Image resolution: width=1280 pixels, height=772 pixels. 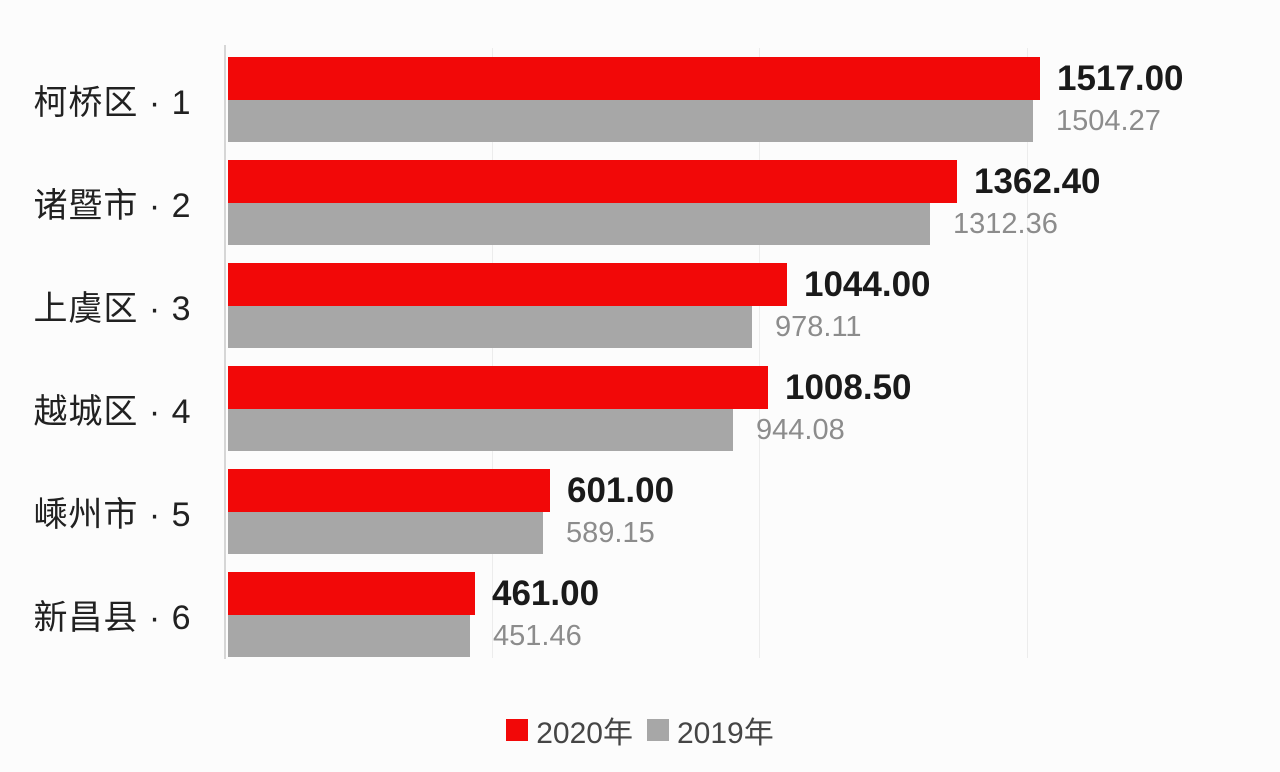 I want to click on category-label: 新昌县 · 6, so click(x=112, y=618).